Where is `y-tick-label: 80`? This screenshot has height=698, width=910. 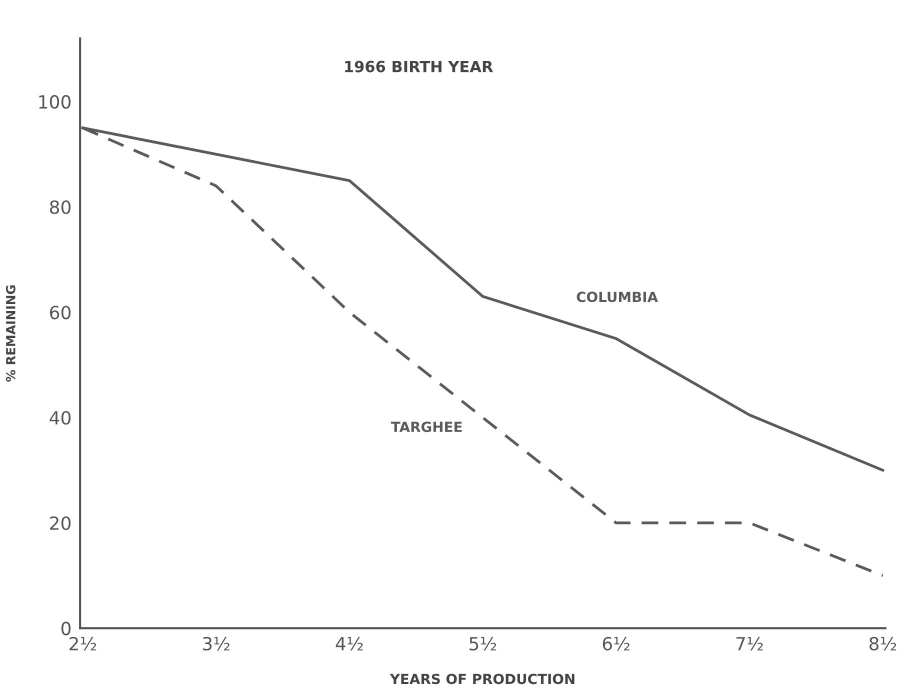
y-tick-label: 80 is located at coordinates (60, 207).